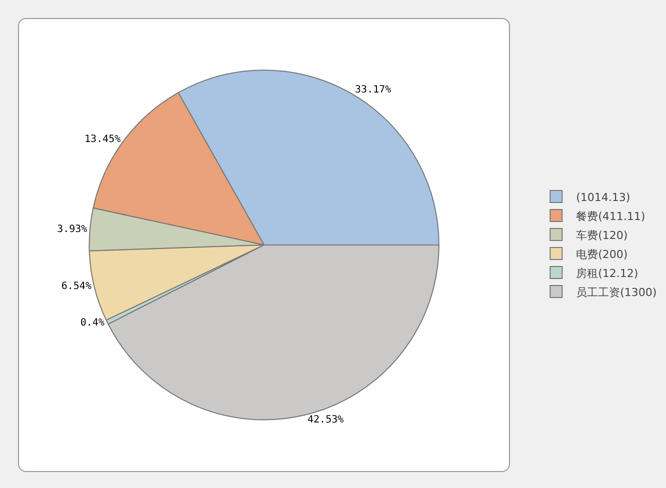 The width and height of the screenshot is (666, 488). What do you see at coordinates (92, 323) in the screenshot?
I see `data-label: 0.4%` at bounding box center [92, 323].